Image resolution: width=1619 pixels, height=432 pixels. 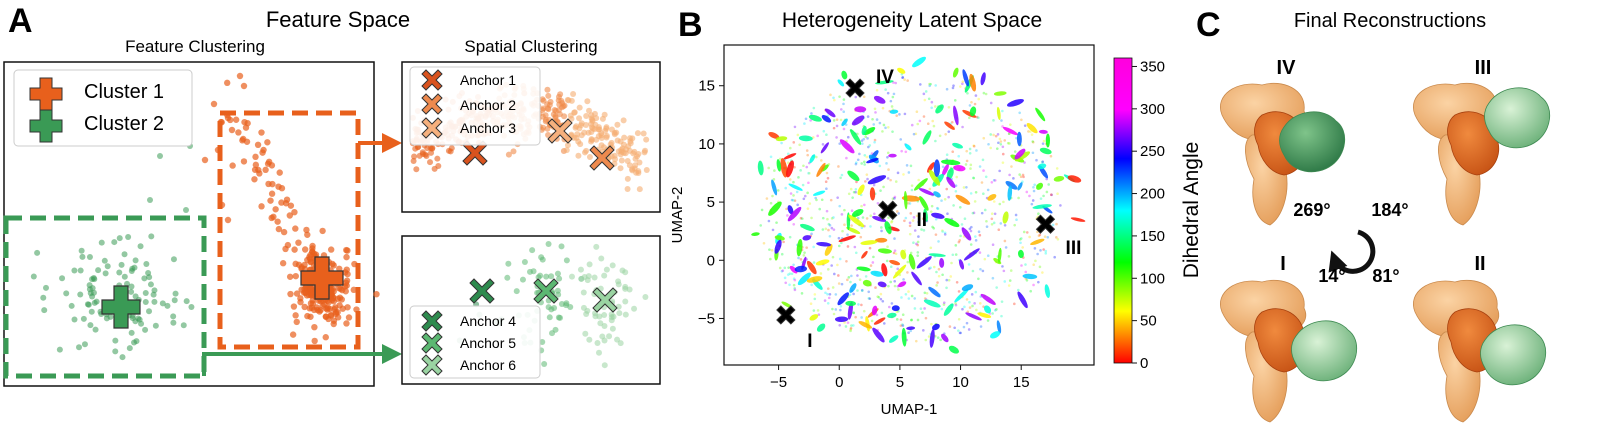 I want to click on green-arrow, so click(x=302, y=360).